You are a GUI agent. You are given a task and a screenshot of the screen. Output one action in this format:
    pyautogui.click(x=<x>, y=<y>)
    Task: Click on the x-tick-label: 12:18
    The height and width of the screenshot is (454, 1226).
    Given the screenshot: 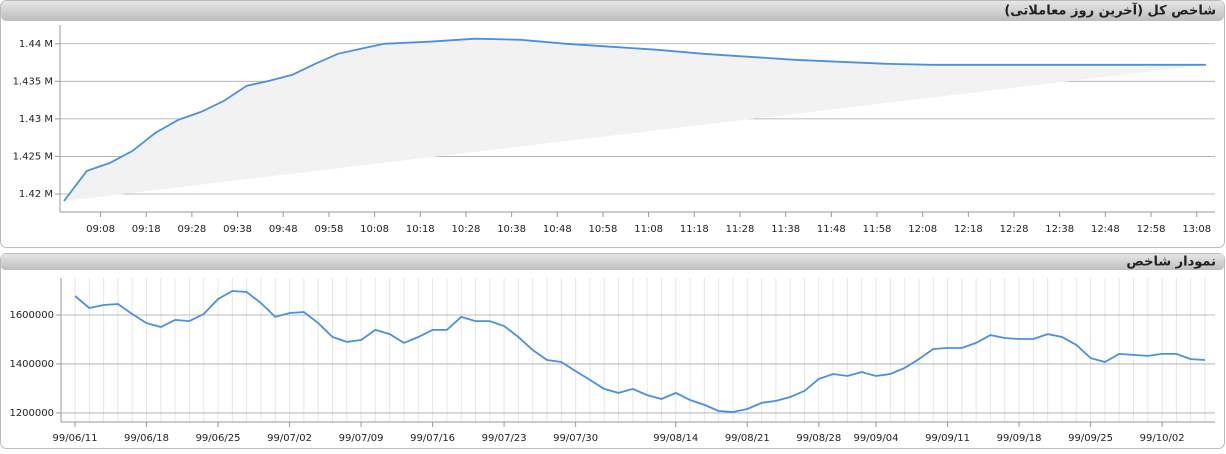 What is the action you would take?
    pyautogui.click(x=968, y=229)
    